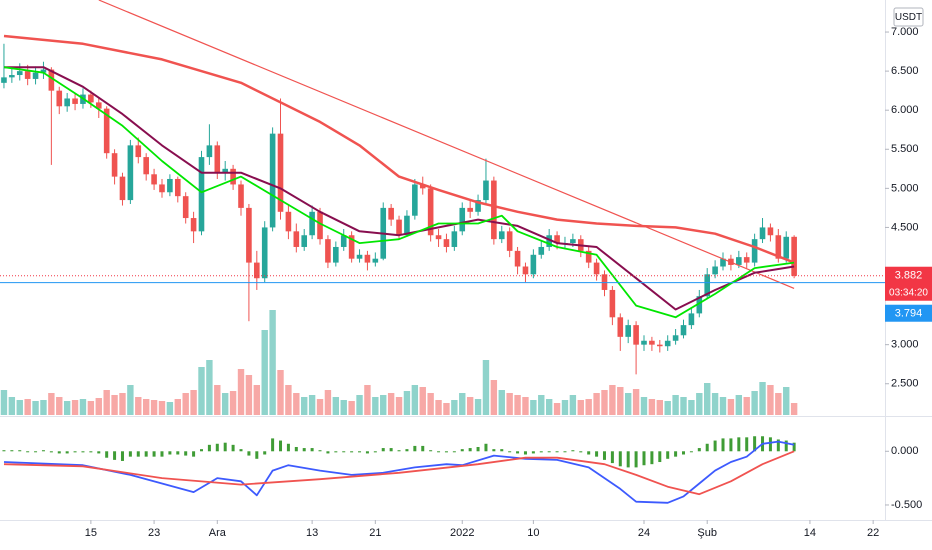 The width and height of the screenshot is (932, 550). I want to click on y-tick-label: 0.000, so click(905, 451).